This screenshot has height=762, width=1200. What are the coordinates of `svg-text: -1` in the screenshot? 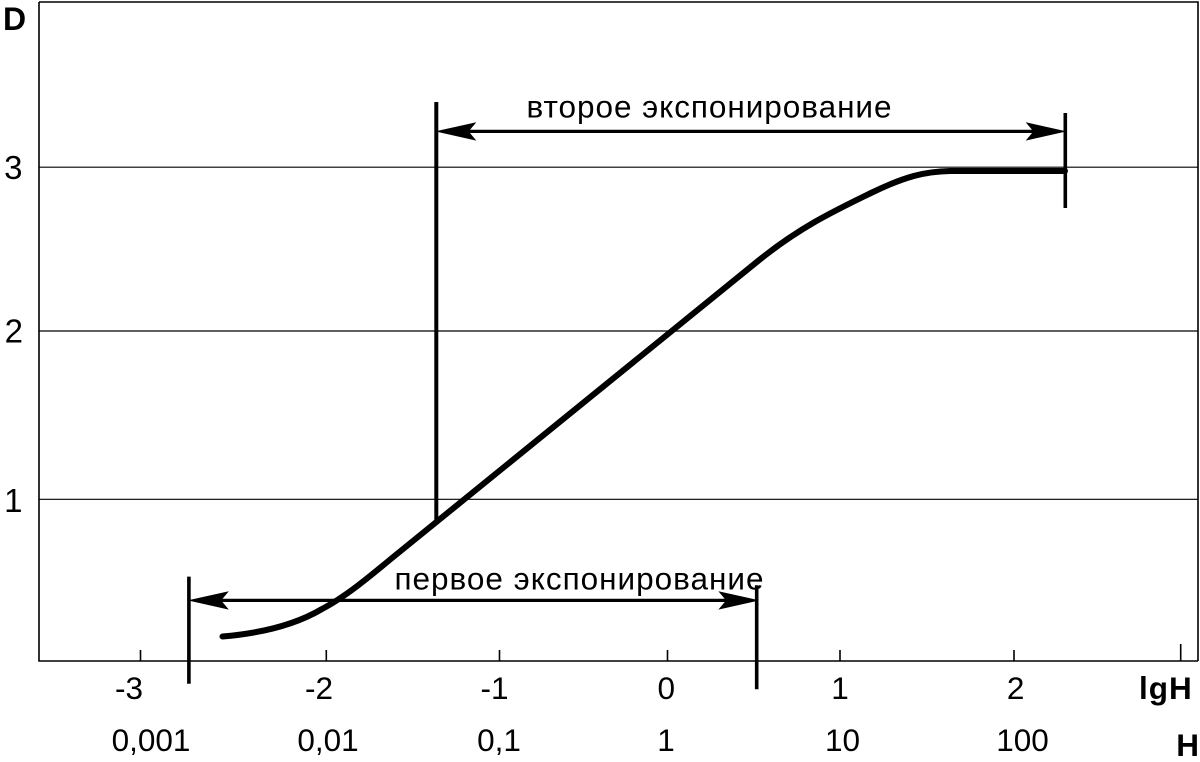 It's located at (494, 688).